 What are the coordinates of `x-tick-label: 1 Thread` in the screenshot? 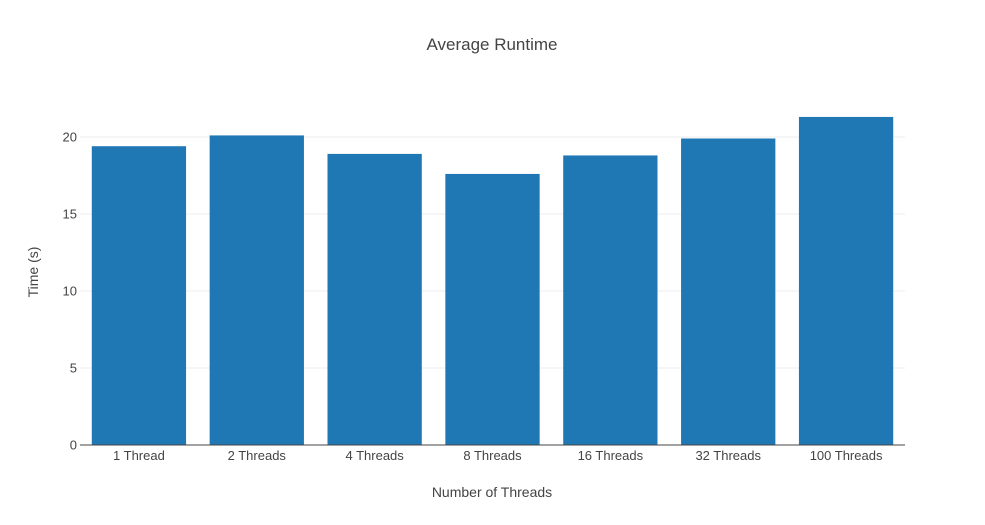 It's located at (139, 455).